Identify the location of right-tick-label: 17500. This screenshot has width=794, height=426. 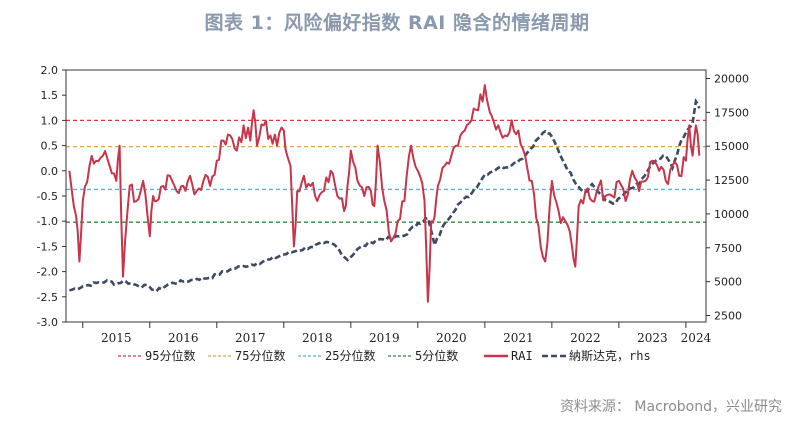
(731, 112).